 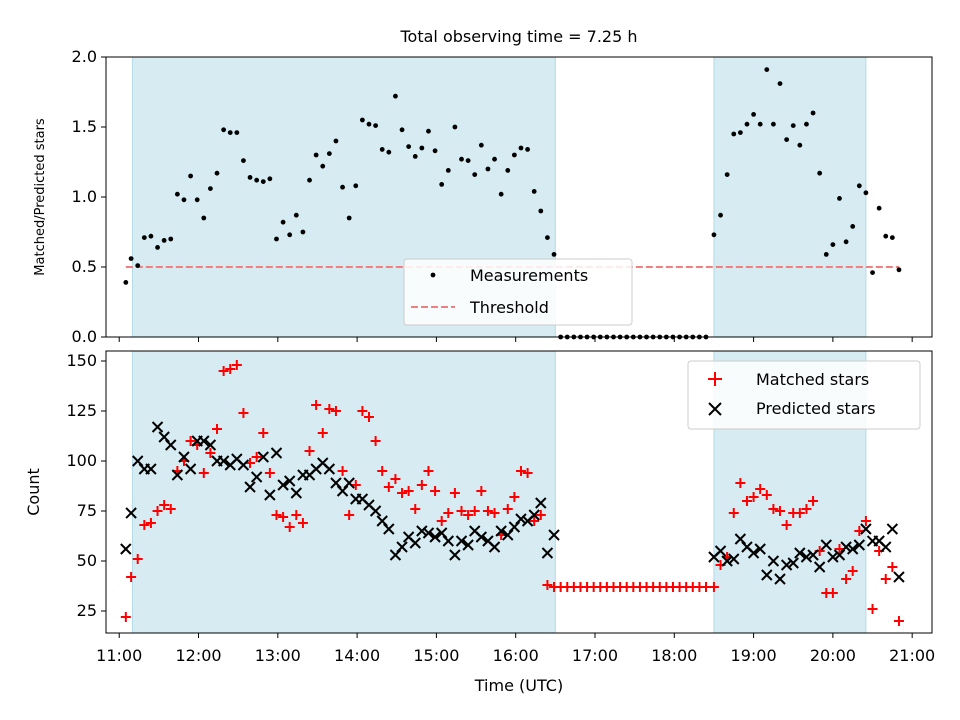 What do you see at coordinates (33, 492) in the screenshot?
I see `bottom-y-axis-label: Count` at bounding box center [33, 492].